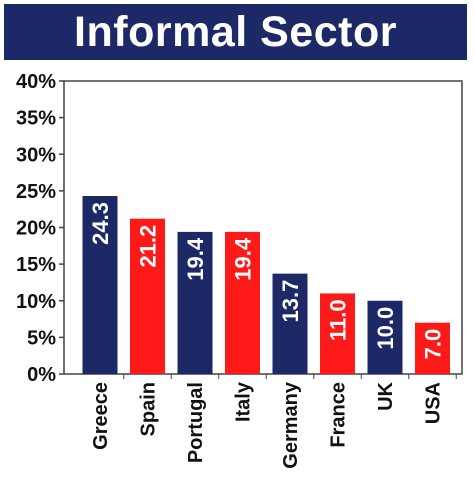  What do you see at coordinates (242, 302) in the screenshot?
I see `bar-italy` at bounding box center [242, 302].